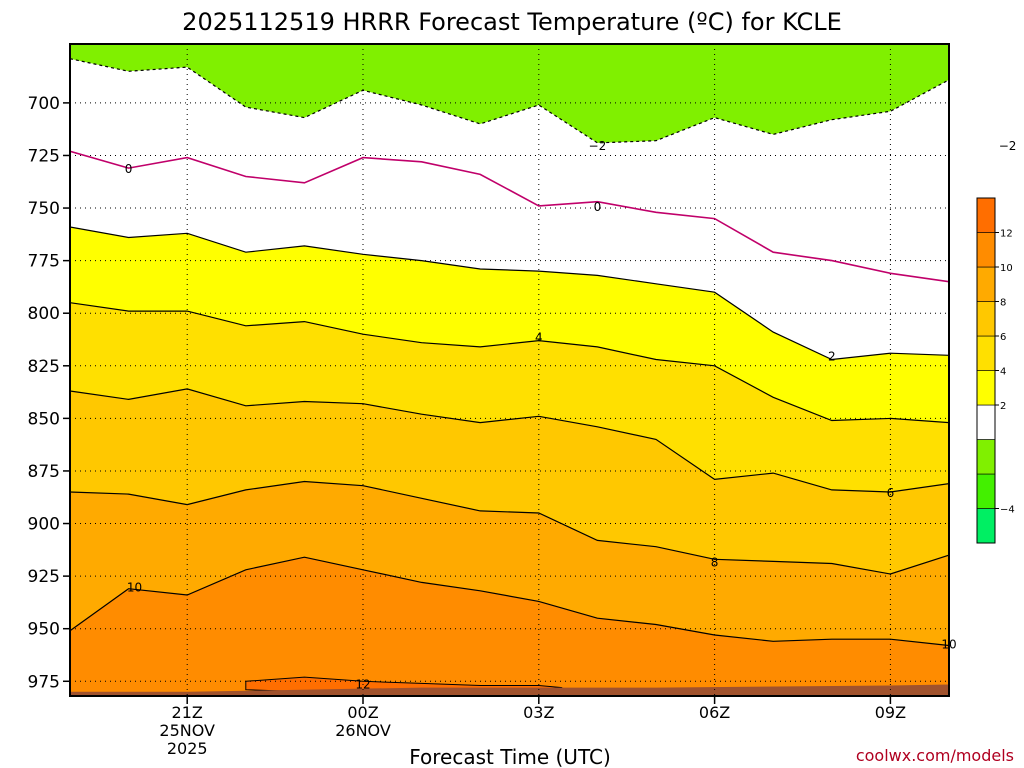  I want to click on y-tick-label-950: 950, so click(44, 630).